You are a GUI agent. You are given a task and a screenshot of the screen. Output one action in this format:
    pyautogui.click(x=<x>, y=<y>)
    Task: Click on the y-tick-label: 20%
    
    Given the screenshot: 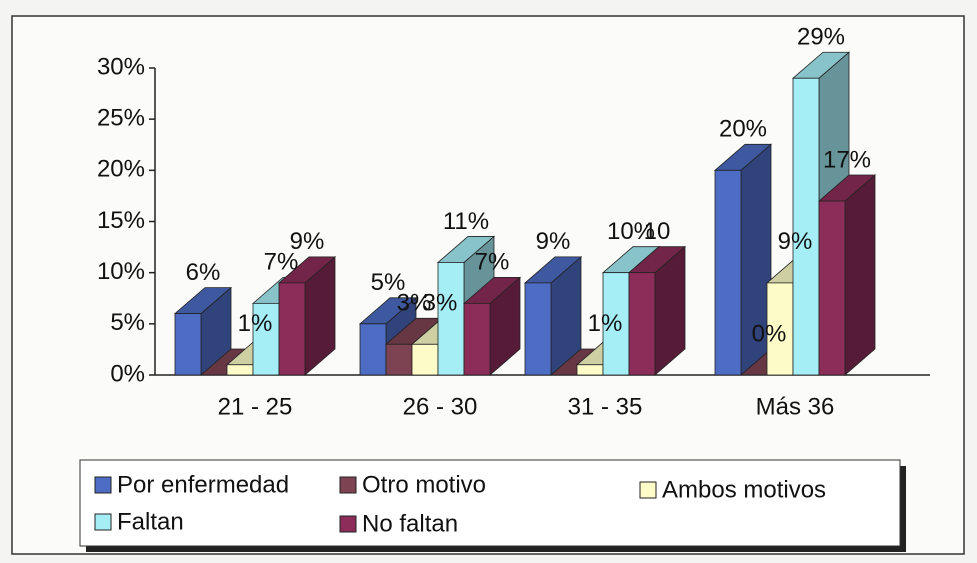 What is the action you would take?
    pyautogui.click(x=121, y=169)
    